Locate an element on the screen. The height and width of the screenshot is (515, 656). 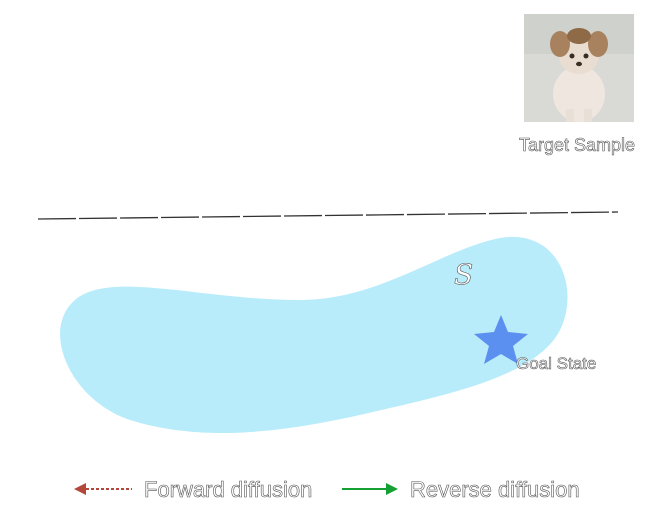
target-sample-image is located at coordinates (579, 68).